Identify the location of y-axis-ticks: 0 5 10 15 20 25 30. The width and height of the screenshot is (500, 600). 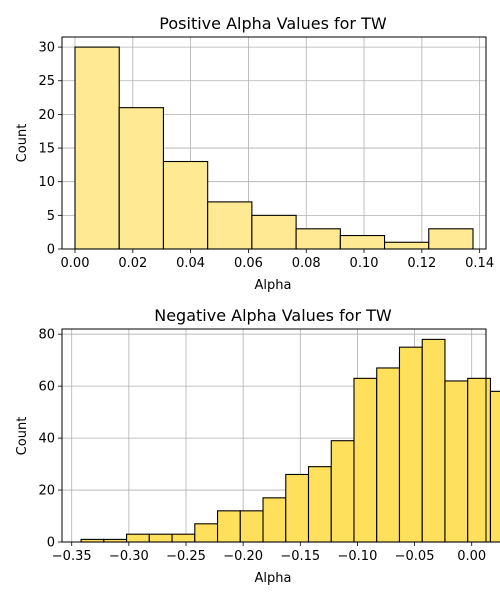
(50, 149).